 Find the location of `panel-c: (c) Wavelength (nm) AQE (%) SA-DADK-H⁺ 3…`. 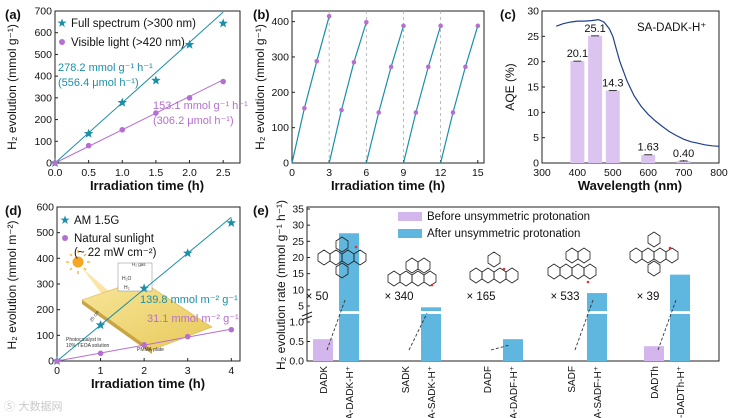

panel-c: (c) Wavelength (nm) AQE (%) SA-DADK-H⁺ 3… is located at coordinates (614, 100).